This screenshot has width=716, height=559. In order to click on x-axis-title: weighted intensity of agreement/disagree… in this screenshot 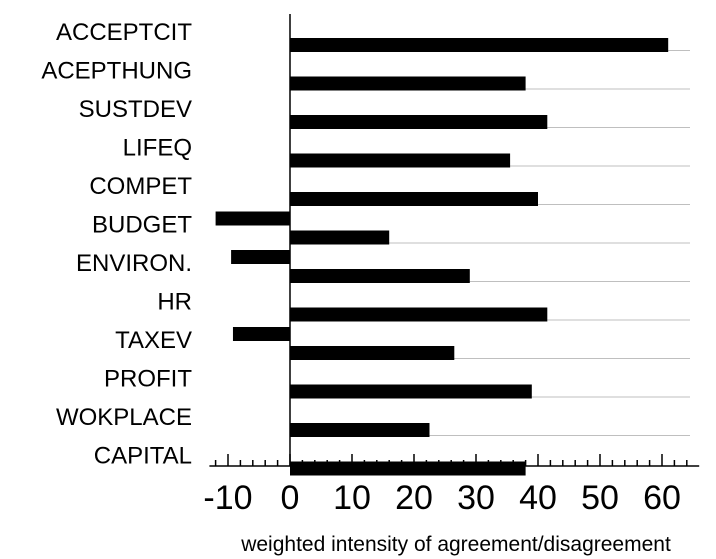, I will do `click(455, 544)`.